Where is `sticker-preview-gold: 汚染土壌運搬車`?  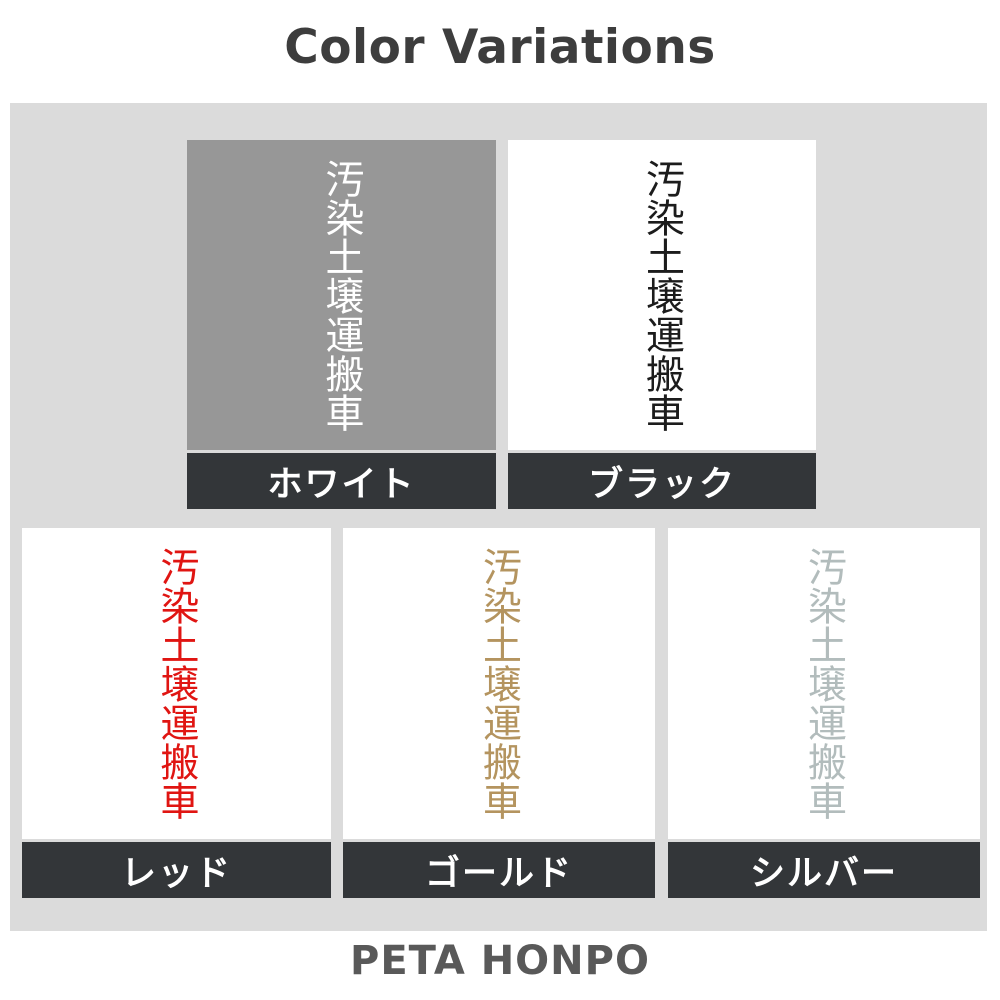 sticker-preview-gold: 汚染土壌運搬車 is located at coordinates (499, 683).